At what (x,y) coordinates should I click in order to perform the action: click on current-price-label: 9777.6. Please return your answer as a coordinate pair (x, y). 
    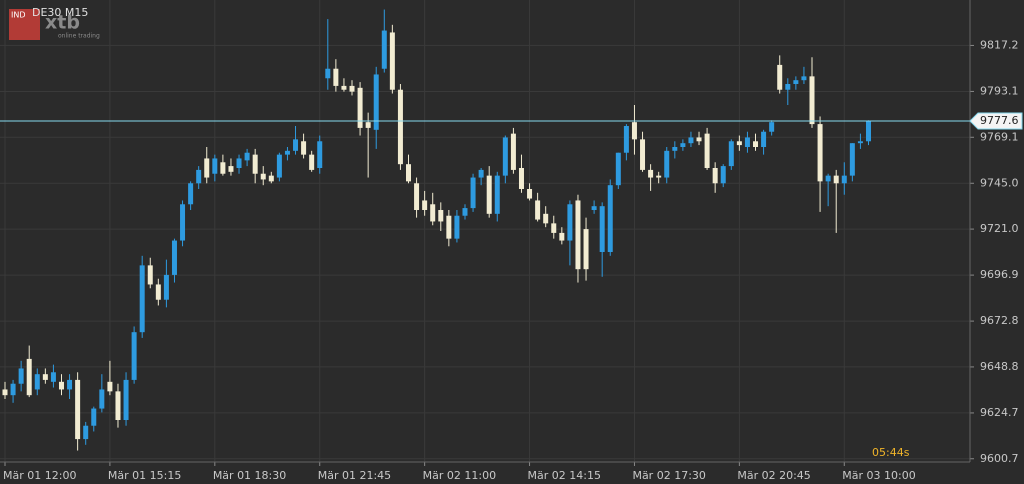
    Looking at the image, I should click on (999, 120).